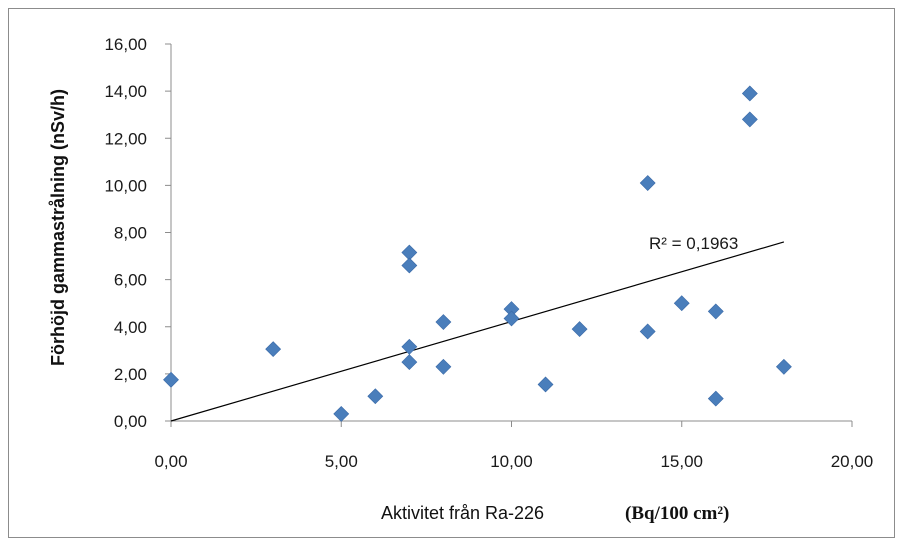  Describe the element at coordinates (130, 280) in the screenshot. I see `y-tick-label: 6,00` at that location.